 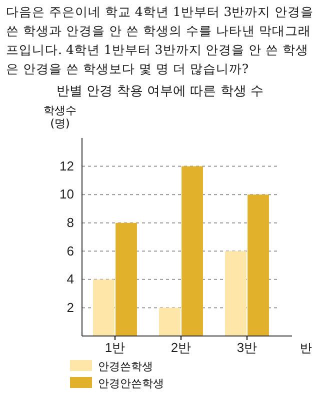 I want to click on x-tick-label: 3반, so click(x=247, y=348).